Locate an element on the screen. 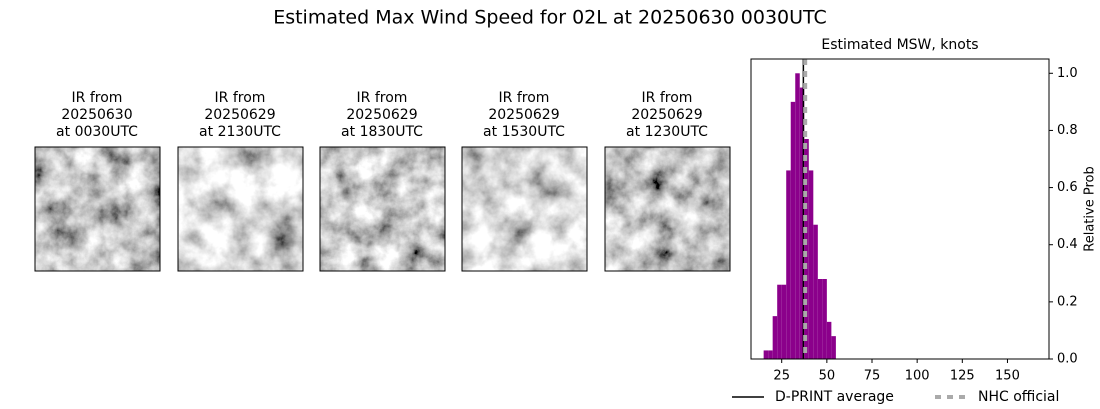 The image size is (1100, 409). panel-title: at 1530UTC is located at coordinates (524, 132).